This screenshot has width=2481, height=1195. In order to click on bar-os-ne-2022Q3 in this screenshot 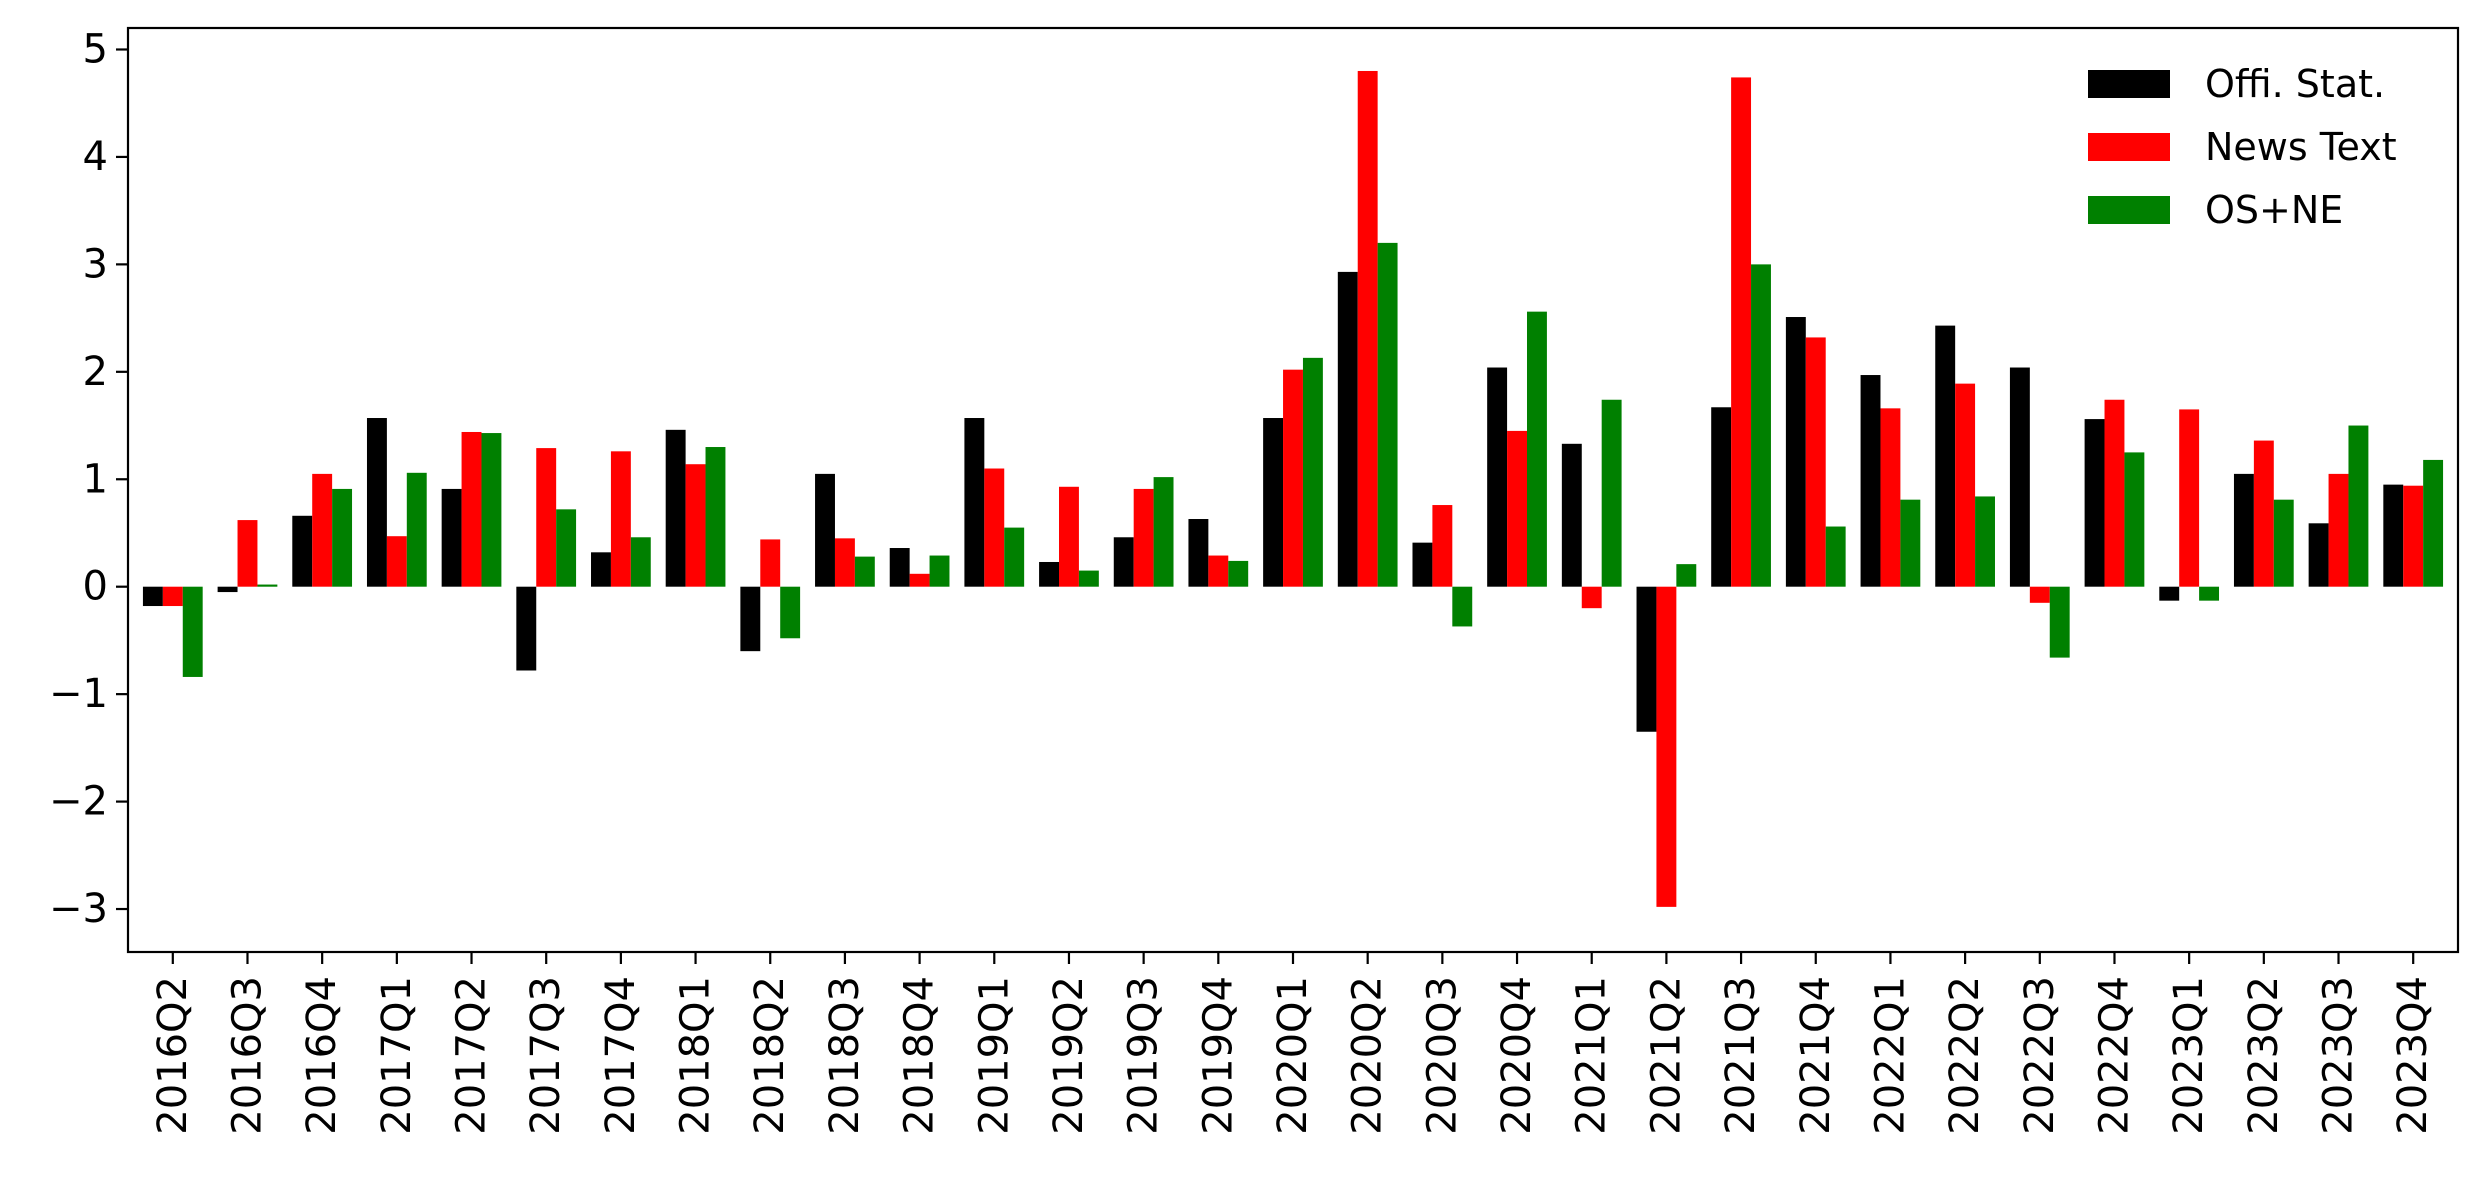, I will do `click(2059, 622)`.